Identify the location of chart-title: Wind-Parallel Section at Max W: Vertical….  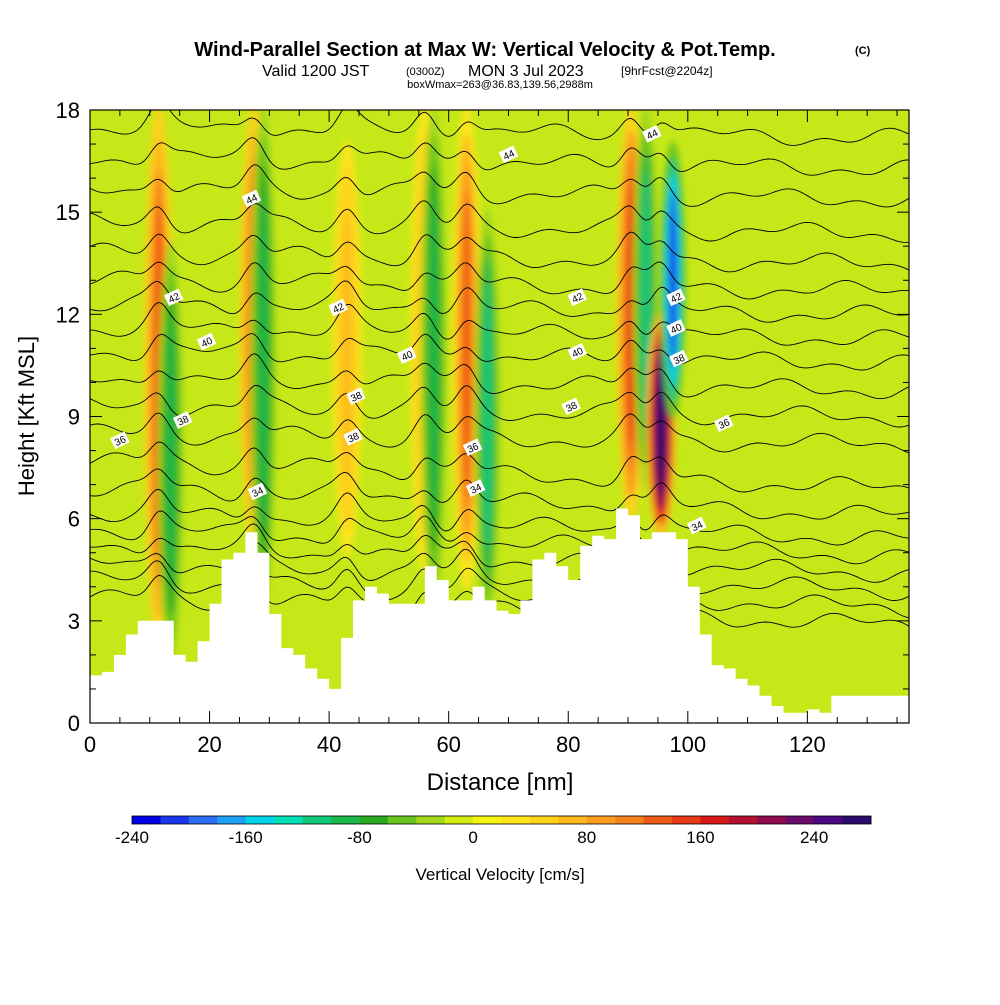
(484, 50).